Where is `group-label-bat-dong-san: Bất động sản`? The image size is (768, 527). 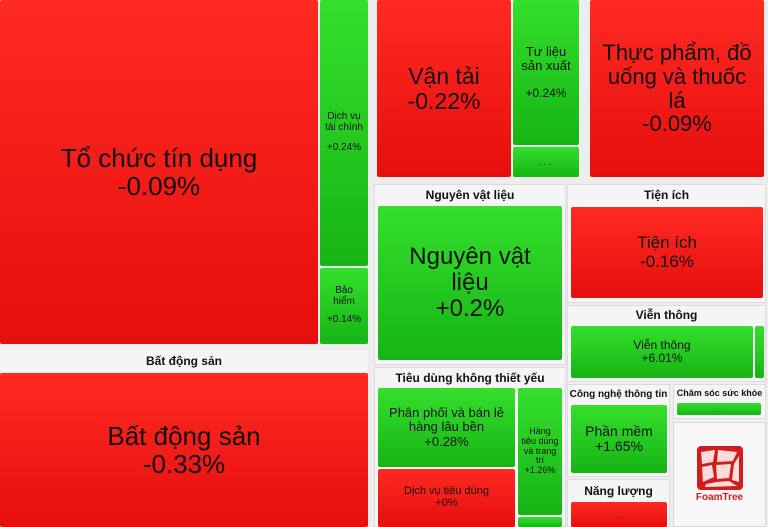 group-label-bat-dong-san: Bất động sản is located at coordinates (184, 361).